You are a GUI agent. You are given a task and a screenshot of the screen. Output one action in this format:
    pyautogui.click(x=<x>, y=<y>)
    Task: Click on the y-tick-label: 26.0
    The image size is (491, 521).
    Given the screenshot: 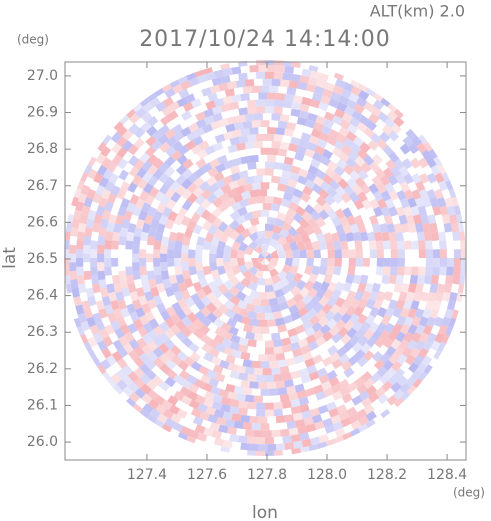 What is the action you would take?
    pyautogui.click(x=42, y=442)
    